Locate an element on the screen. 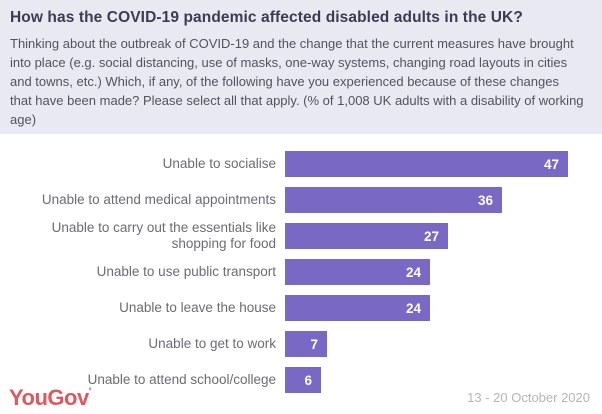  category-label: Unable to use public transport is located at coordinates (186, 271).